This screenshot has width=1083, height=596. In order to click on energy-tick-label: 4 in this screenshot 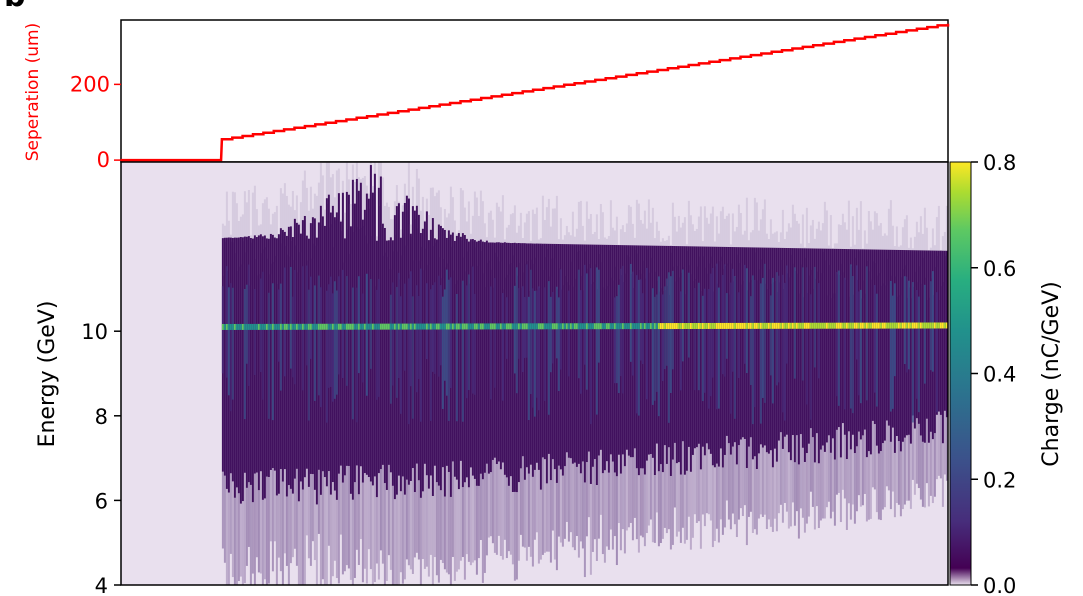, I will do `click(101, 585)`.